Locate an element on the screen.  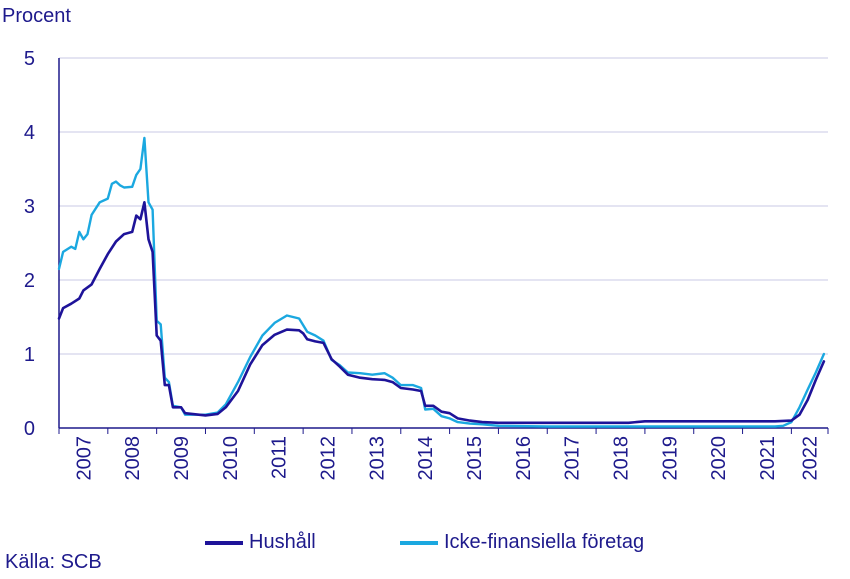
x-tick-label-2018: 2018 is located at coordinates (621, 458).